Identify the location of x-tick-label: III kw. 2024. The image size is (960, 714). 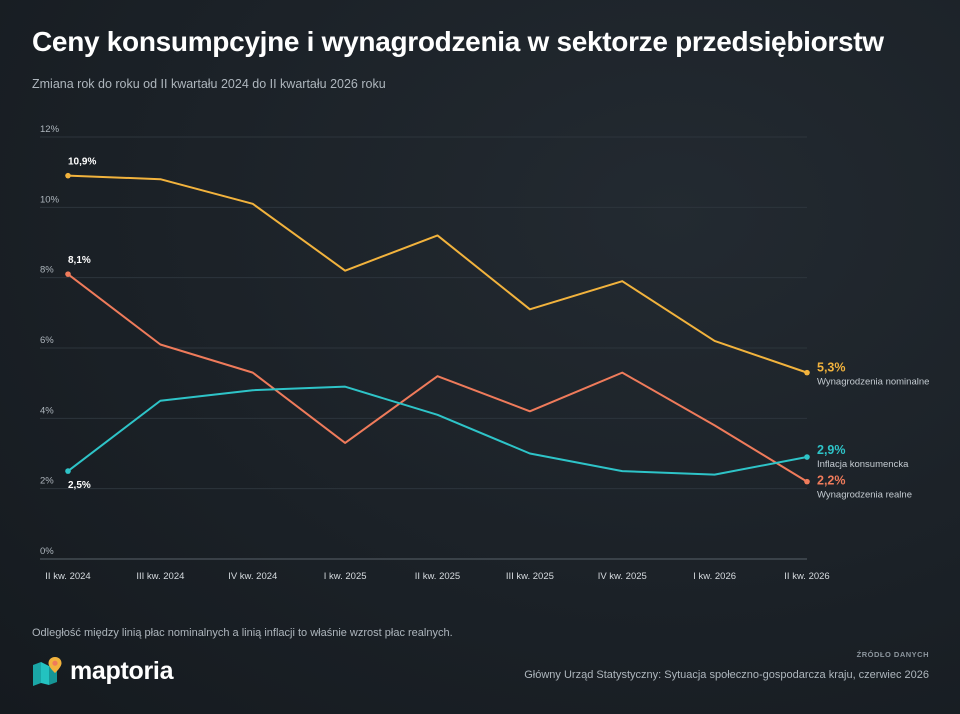
(160, 576).